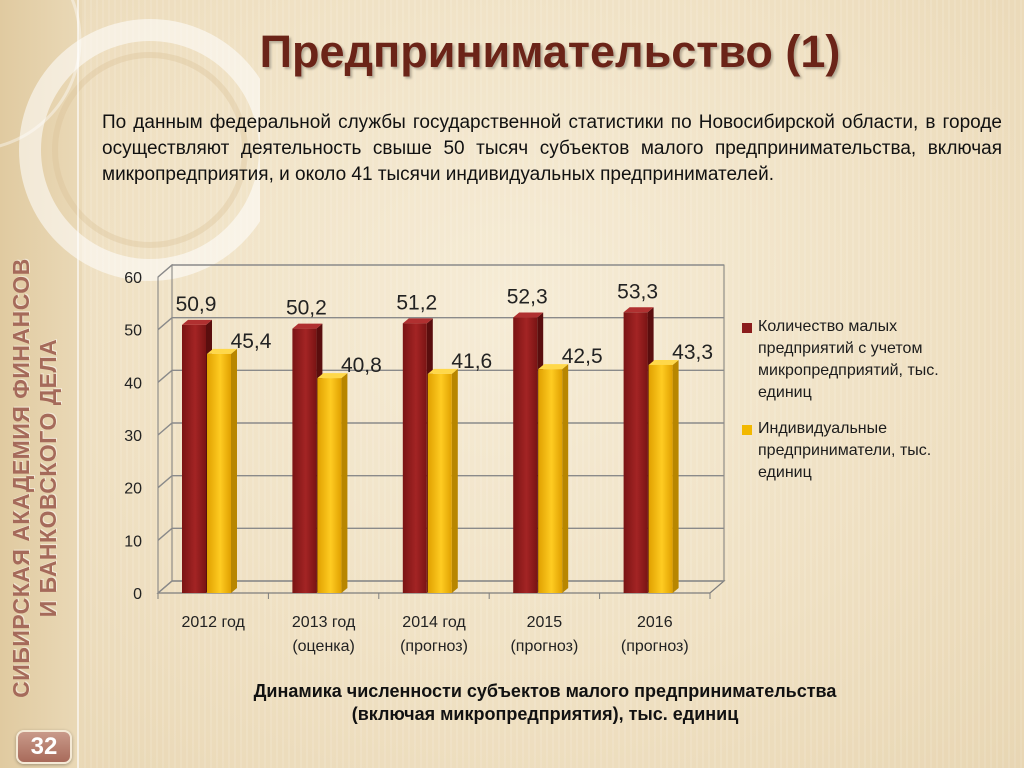 The image size is (1024, 768). Describe the element at coordinates (545, 622) in the screenshot. I see `x-category-label: 2015` at that location.